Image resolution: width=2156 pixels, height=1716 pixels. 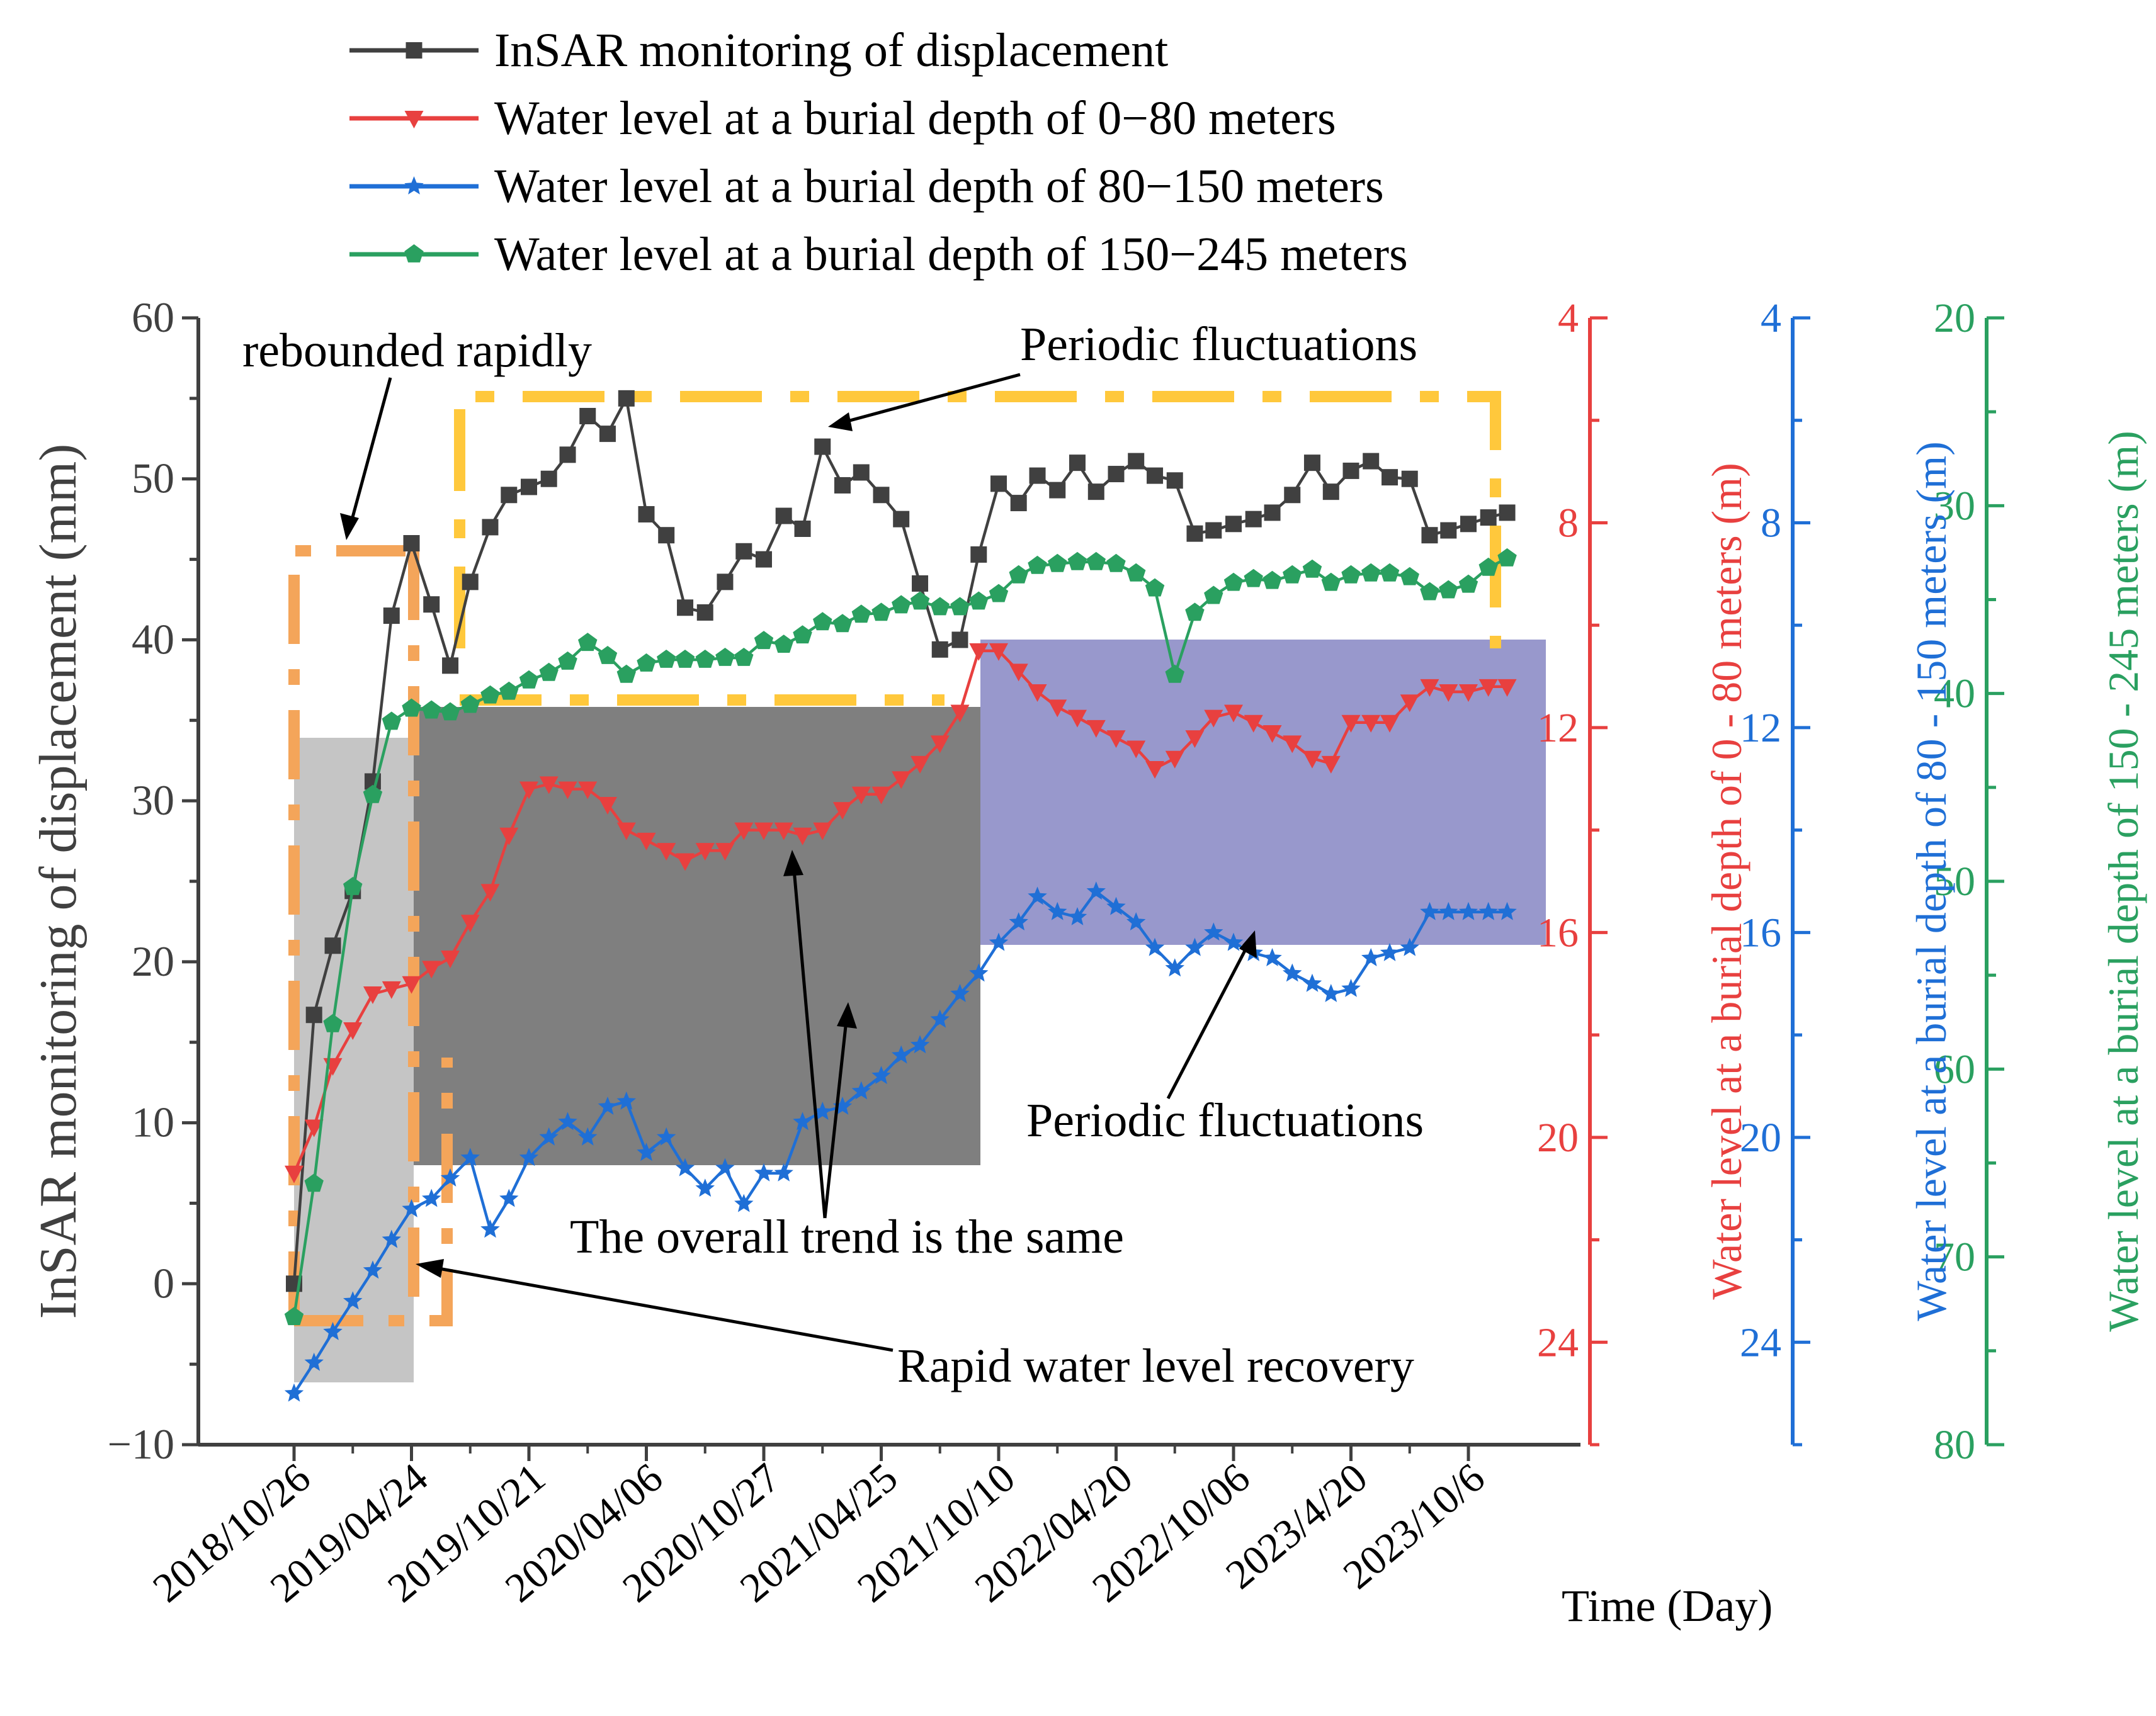 What do you see at coordinates (1954, 1257) in the screenshot?
I see `right3-tick-label: 70` at bounding box center [1954, 1257].